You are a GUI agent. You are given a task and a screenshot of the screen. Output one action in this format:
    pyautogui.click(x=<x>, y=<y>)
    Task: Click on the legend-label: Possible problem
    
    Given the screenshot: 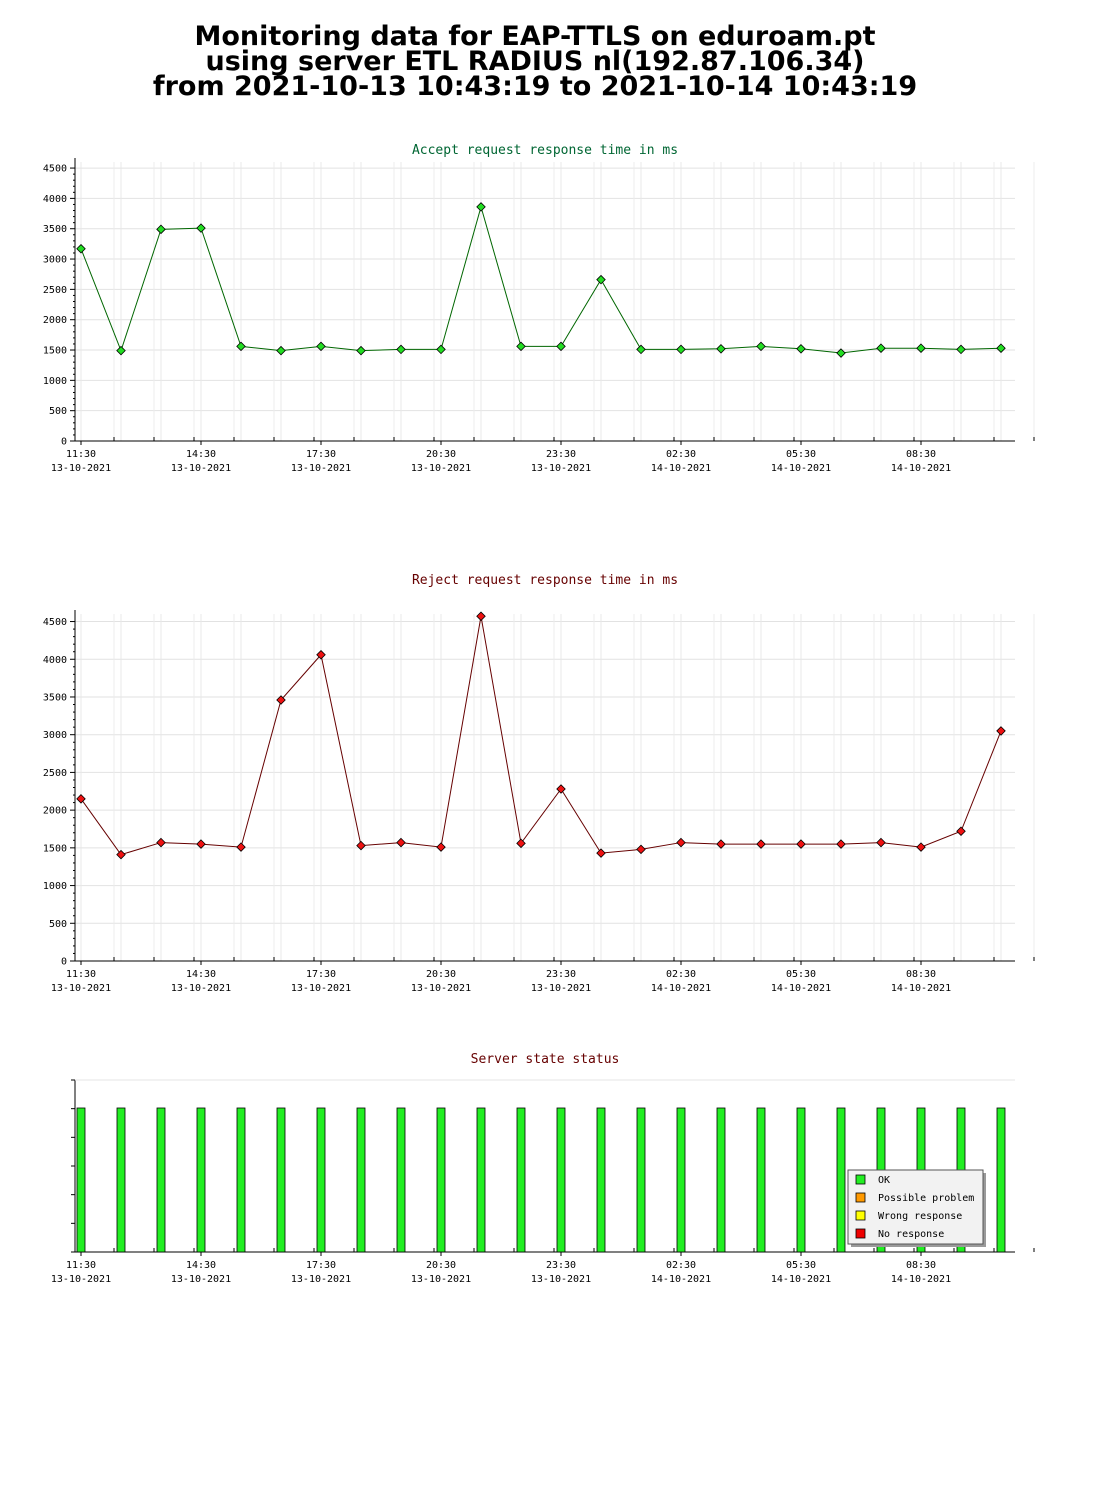 What is the action you would take?
    pyautogui.click(x=926, y=1198)
    